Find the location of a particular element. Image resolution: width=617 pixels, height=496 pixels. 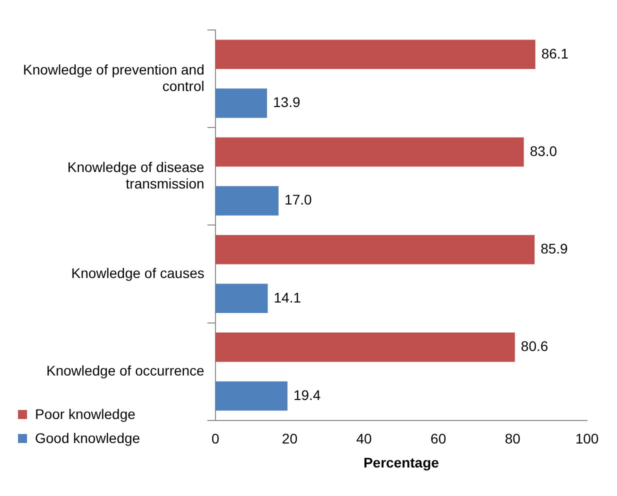

data-label: 14.1 is located at coordinates (288, 297).